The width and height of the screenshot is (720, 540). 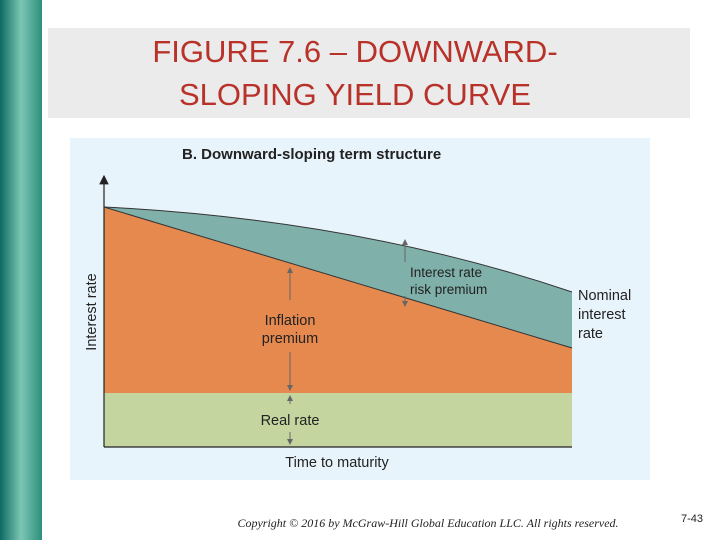 What do you see at coordinates (354, 51) in the screenshot?
I see `title: FIGURE 7.6 – DOWNWARD-` at bounding box center [354, 51].